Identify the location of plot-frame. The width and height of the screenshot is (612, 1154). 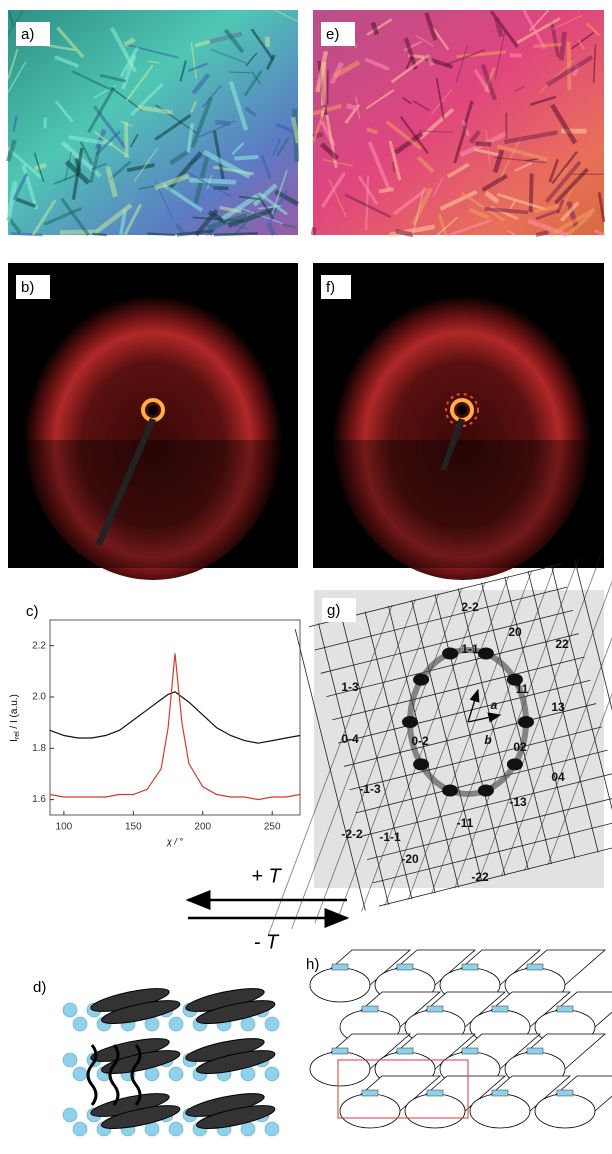
(175, 717).